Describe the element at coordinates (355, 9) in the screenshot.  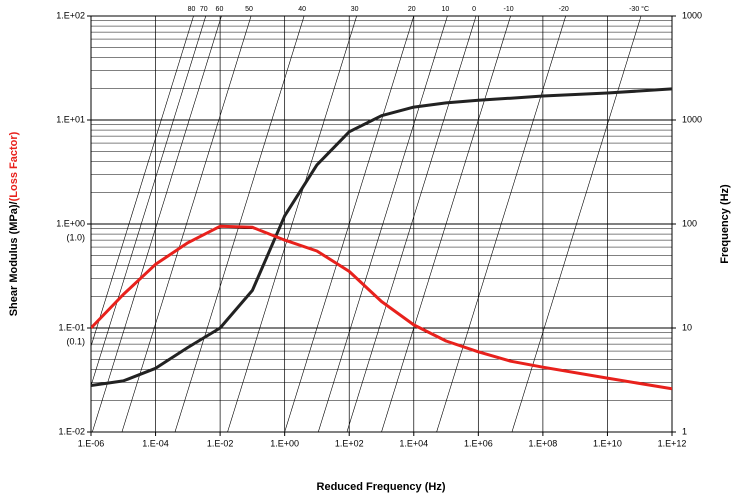
I see `isotherm-label: 30` at that location.